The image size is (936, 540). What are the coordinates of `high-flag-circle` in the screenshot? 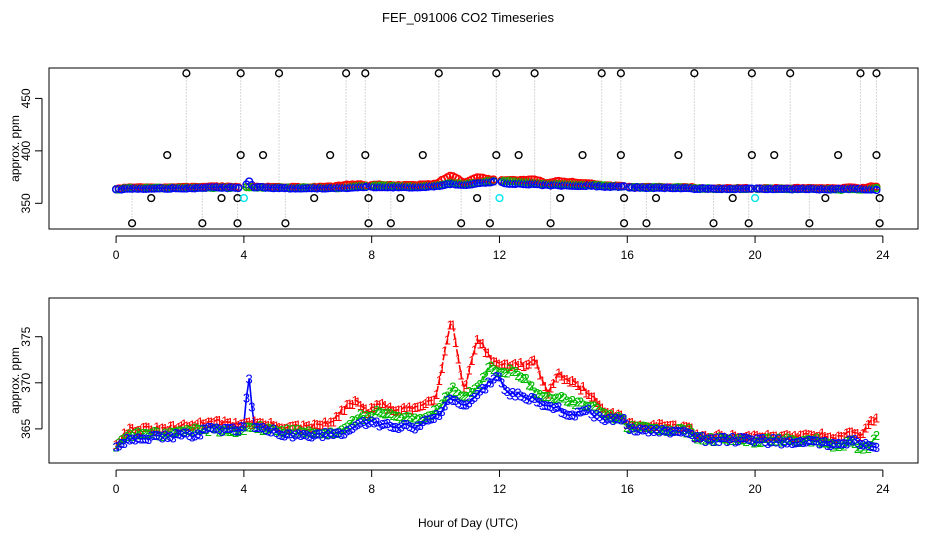 It's located at (601, 73).